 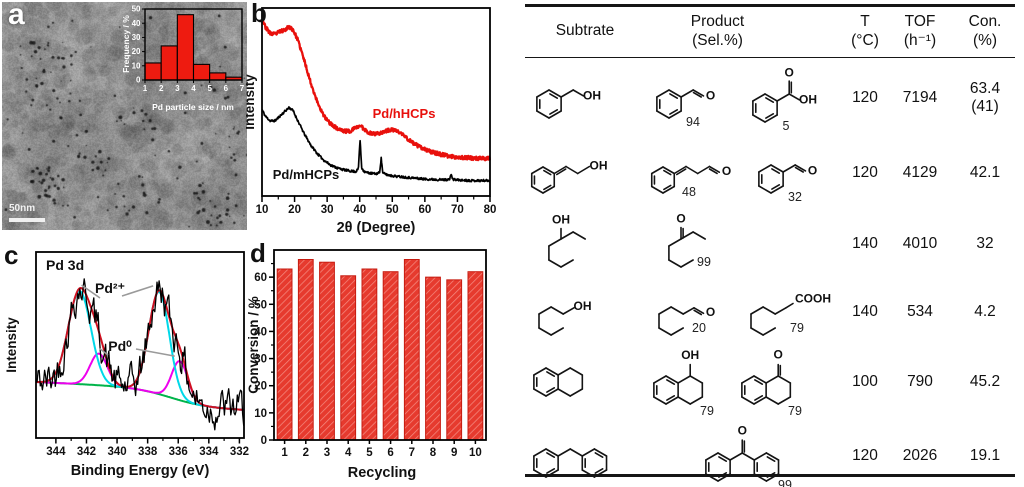 I want to click on header-conversion: Con. (%), so click(x=985, y=30).